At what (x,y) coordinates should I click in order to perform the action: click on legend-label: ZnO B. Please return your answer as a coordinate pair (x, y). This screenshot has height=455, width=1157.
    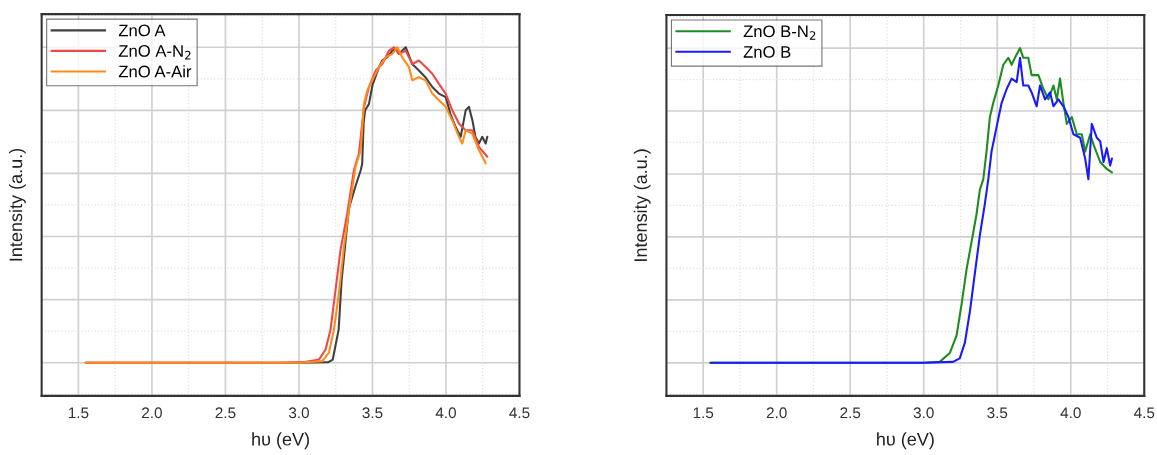
    Looking at the image, I should click on (767, 51).